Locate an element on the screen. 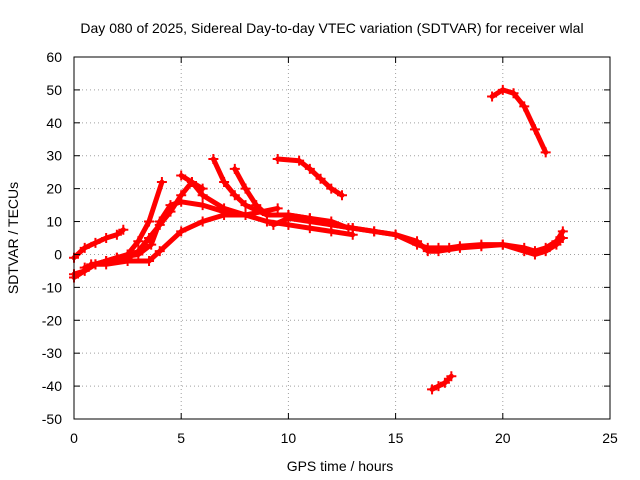 Image resolution: width=640 pixels, height=480 pixels. y-tick-label: 60 is located at coordinates (54, 57).